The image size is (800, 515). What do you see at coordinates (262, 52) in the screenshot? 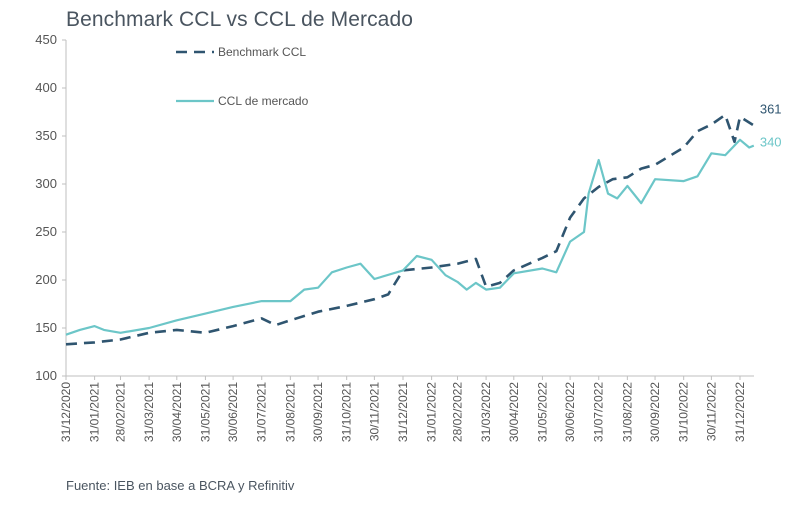
I see `legend-label: Benchmark CCL` at bounding box center [262, 52].